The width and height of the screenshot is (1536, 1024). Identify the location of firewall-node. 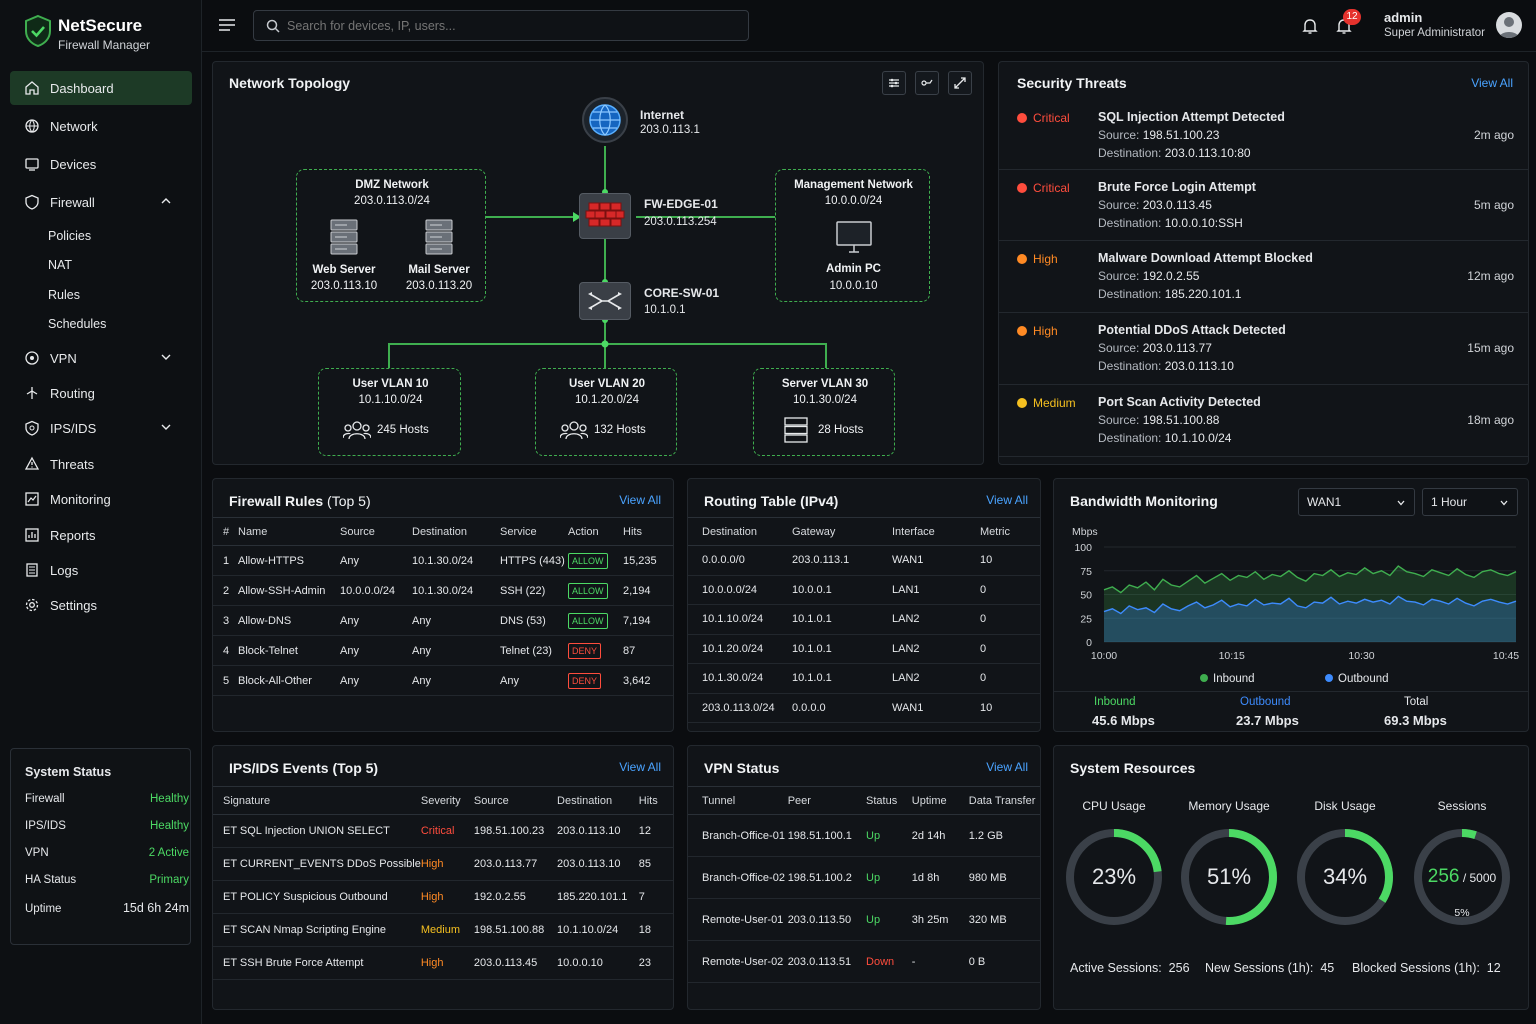
(605, 216).